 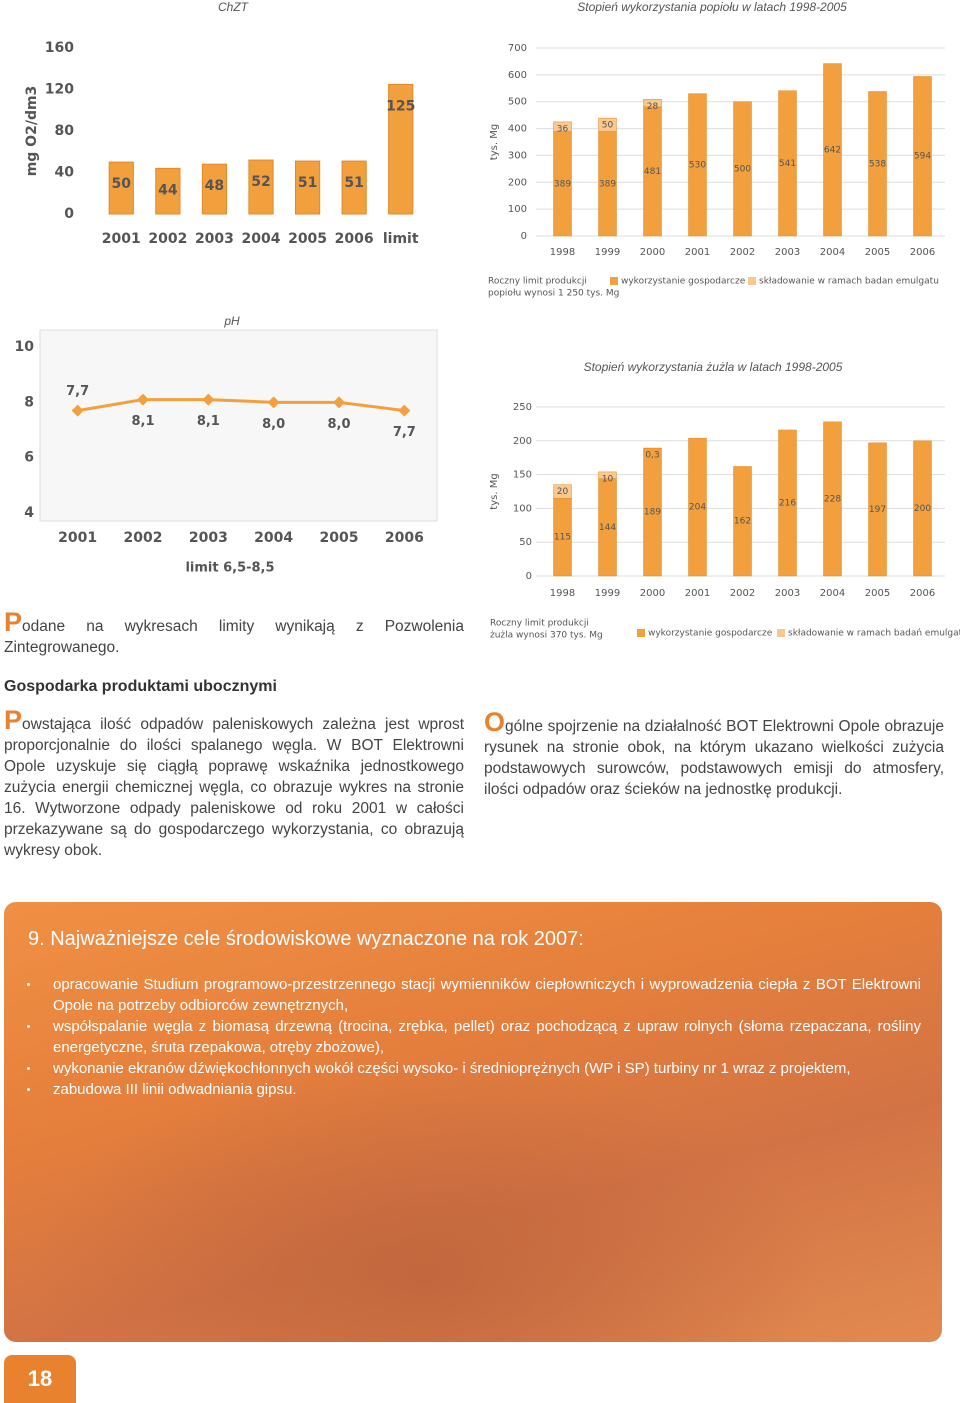 What do you see at coordinates (546, 636) in the screenshot?
I see `chart-note: żużla wynosi 370 tys. Mg` at bounding box center [546, 636].